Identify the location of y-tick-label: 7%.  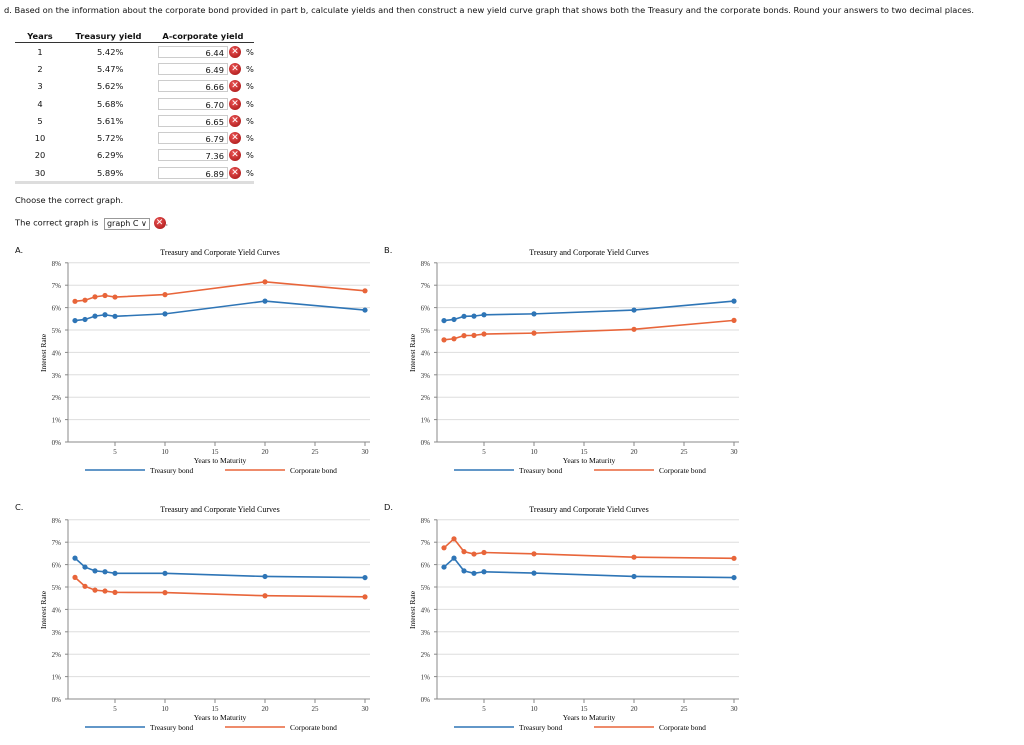
(57, 543).